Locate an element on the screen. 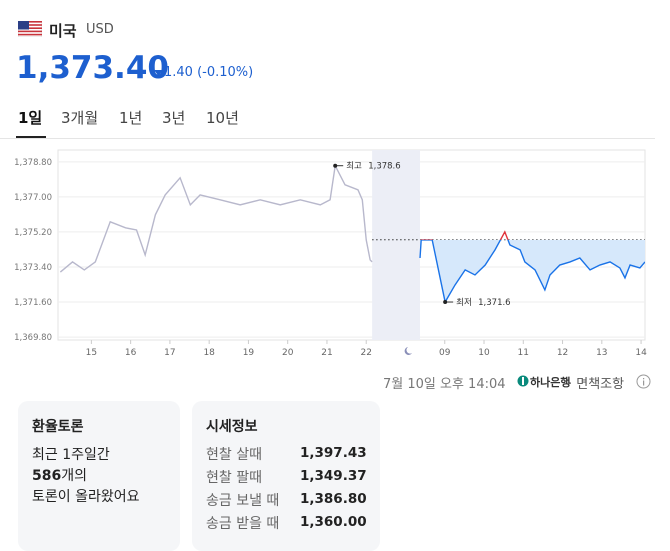 This screenshot has height=551, width=670. quote-value: 1,360.00 is located at coordinates (333, 522).